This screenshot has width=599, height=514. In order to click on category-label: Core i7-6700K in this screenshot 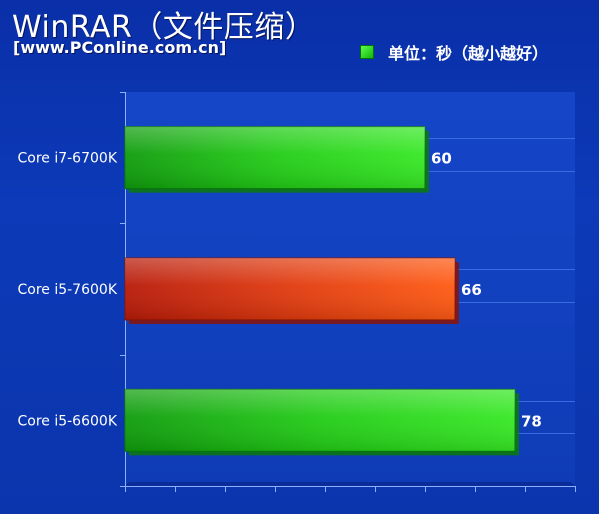, I will do `click(67, 159)`.